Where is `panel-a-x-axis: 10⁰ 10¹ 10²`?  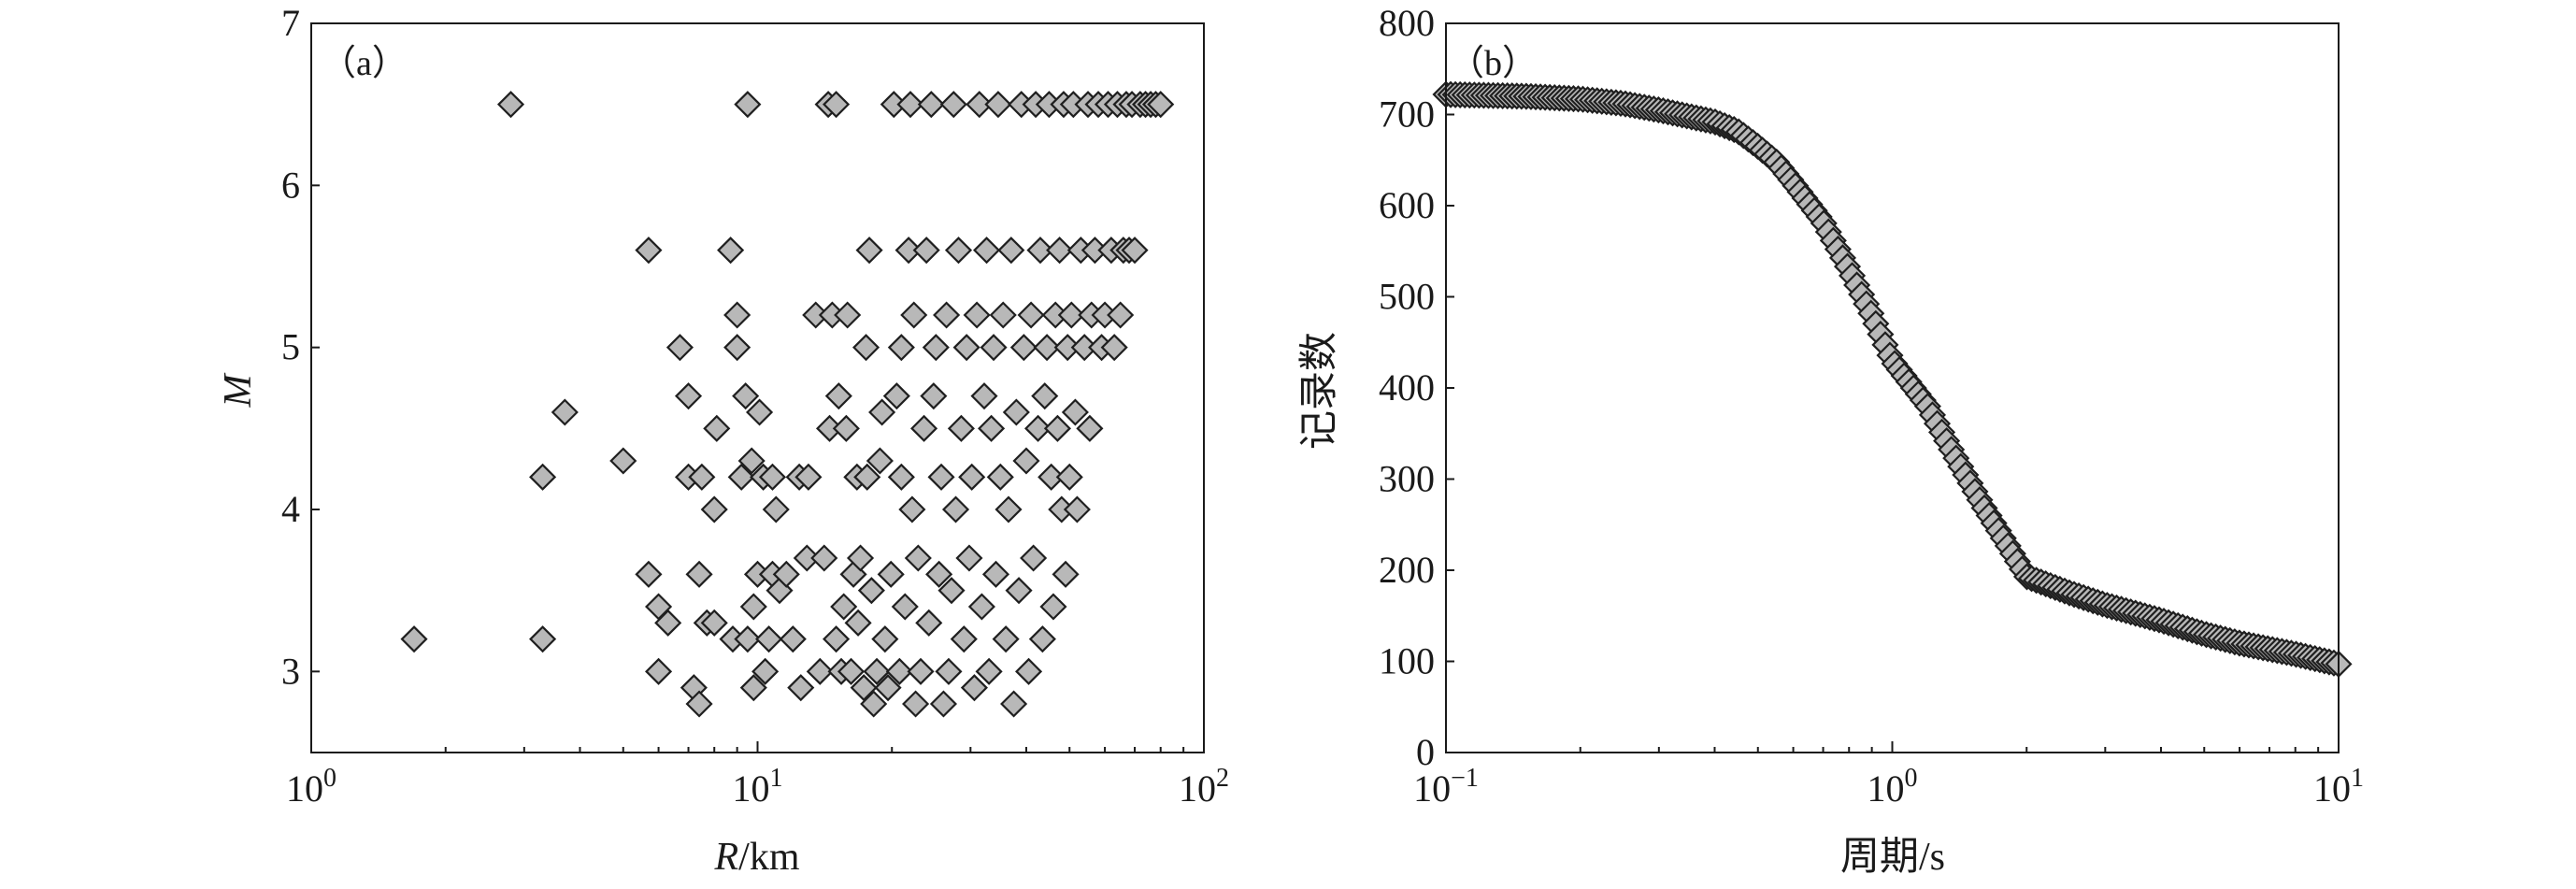 panel-a-x-axis: 10⁰ 10¹ 10² is located at coordinates (757, 775).